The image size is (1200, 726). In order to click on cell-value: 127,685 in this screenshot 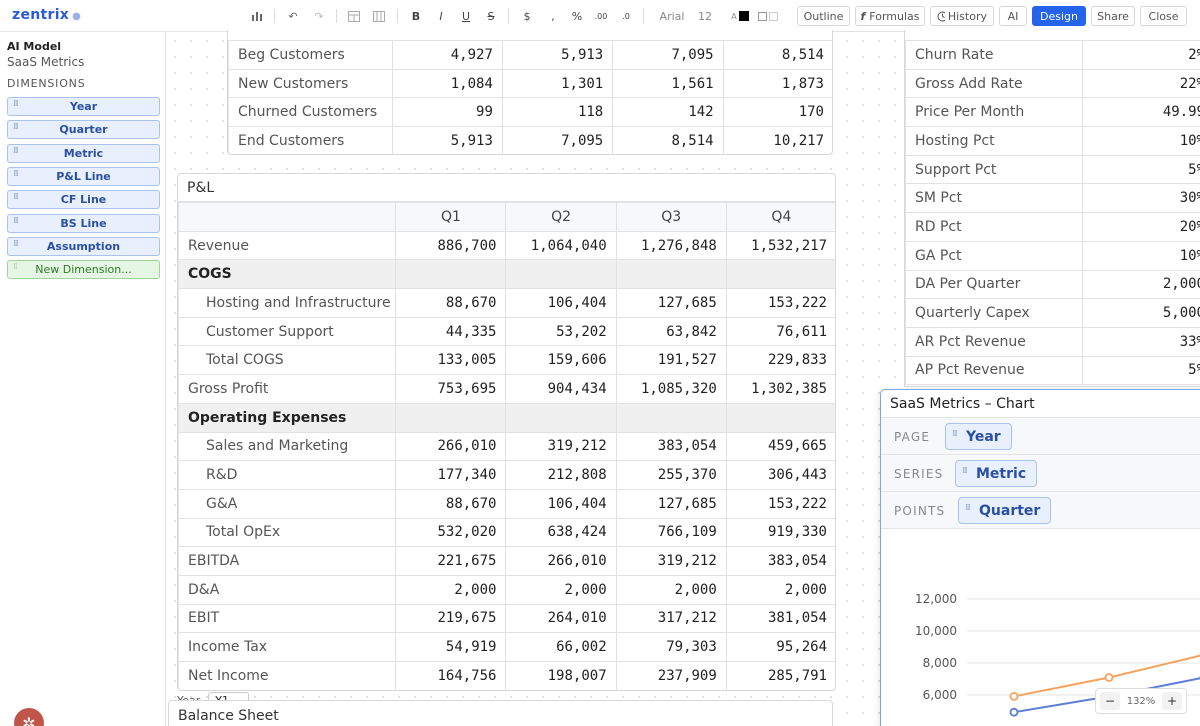, I will do `click(671, 503)`.